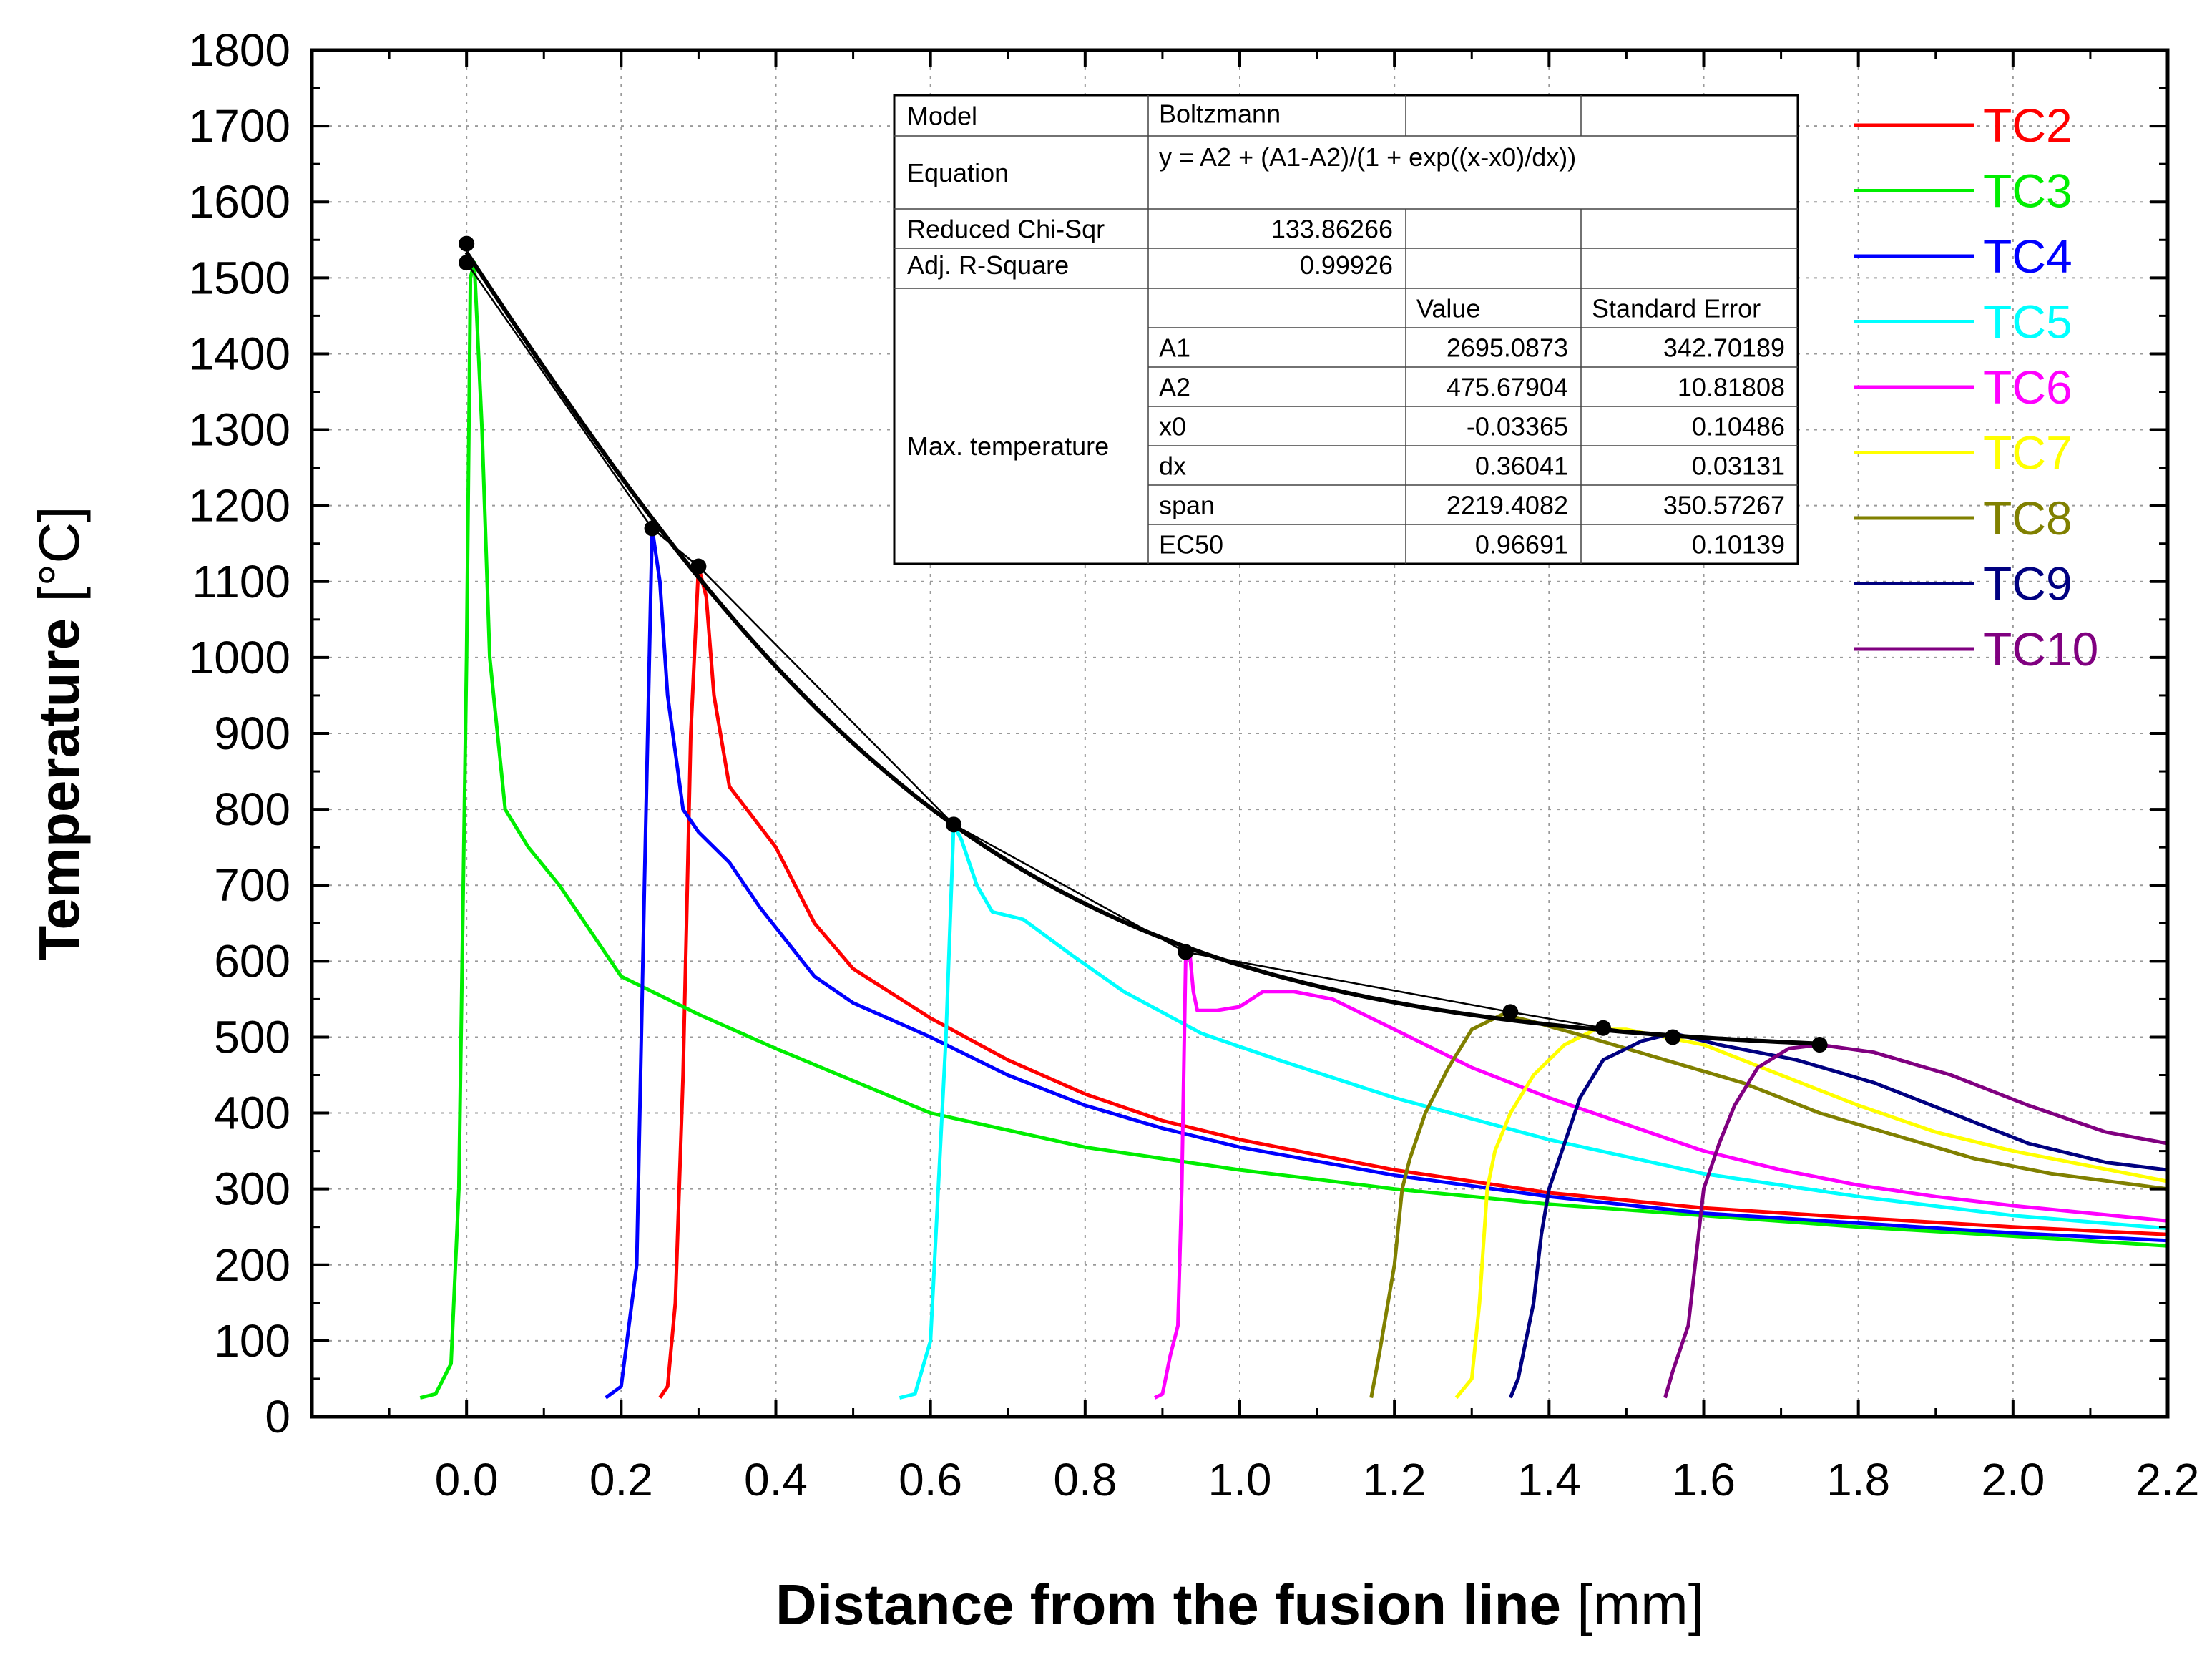 The width and height of the screenshot is (2212, 1655). Describe the element at coordinates (2027, 452) in the screenshot. I see `legend-label-tc7: TC7` at that location.